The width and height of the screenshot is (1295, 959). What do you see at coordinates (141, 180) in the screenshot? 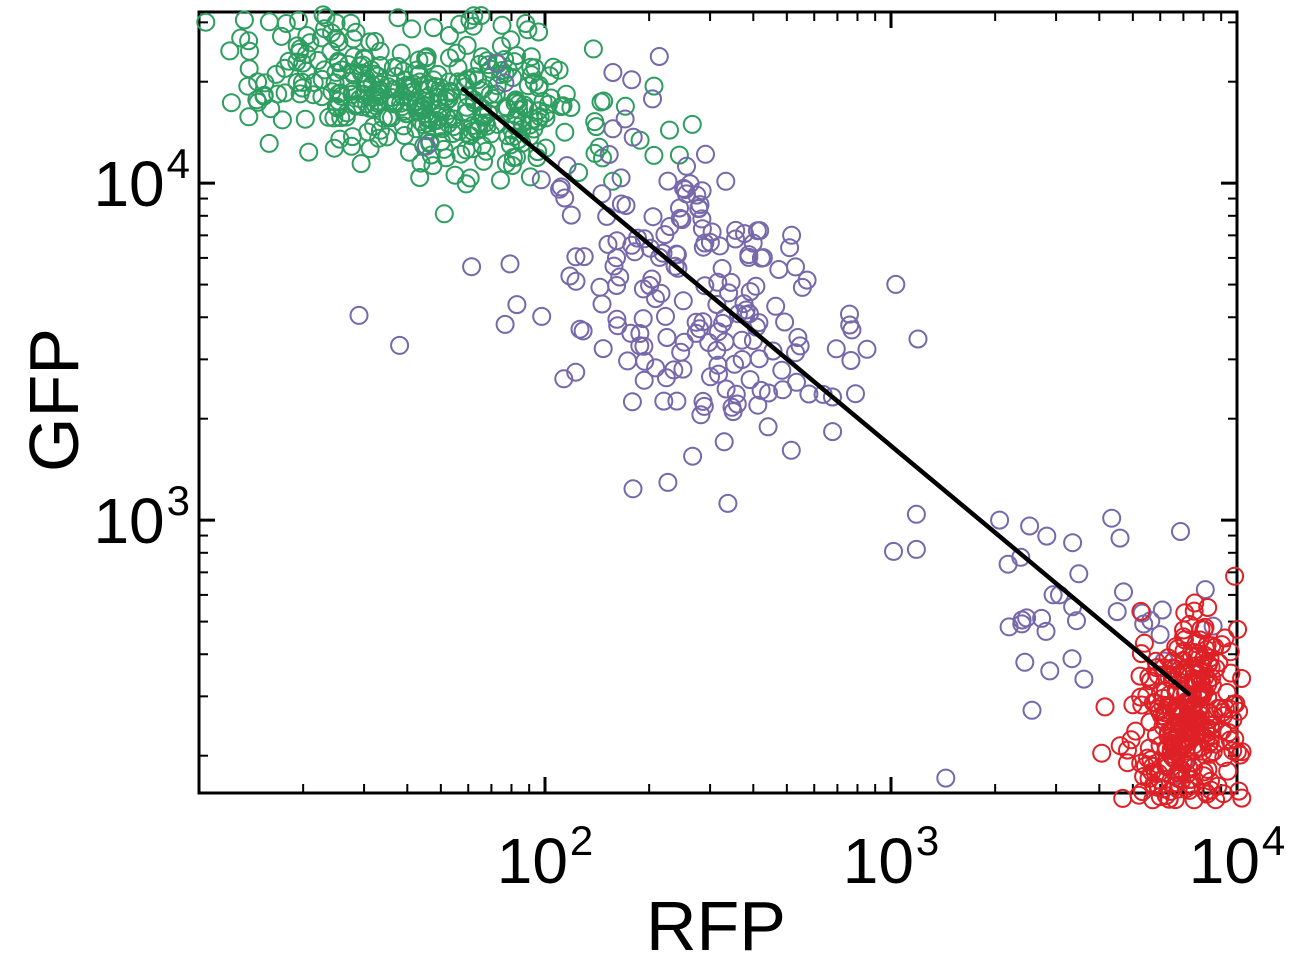
I see `y-tick-label: 104` at bounding box center [141, 180].